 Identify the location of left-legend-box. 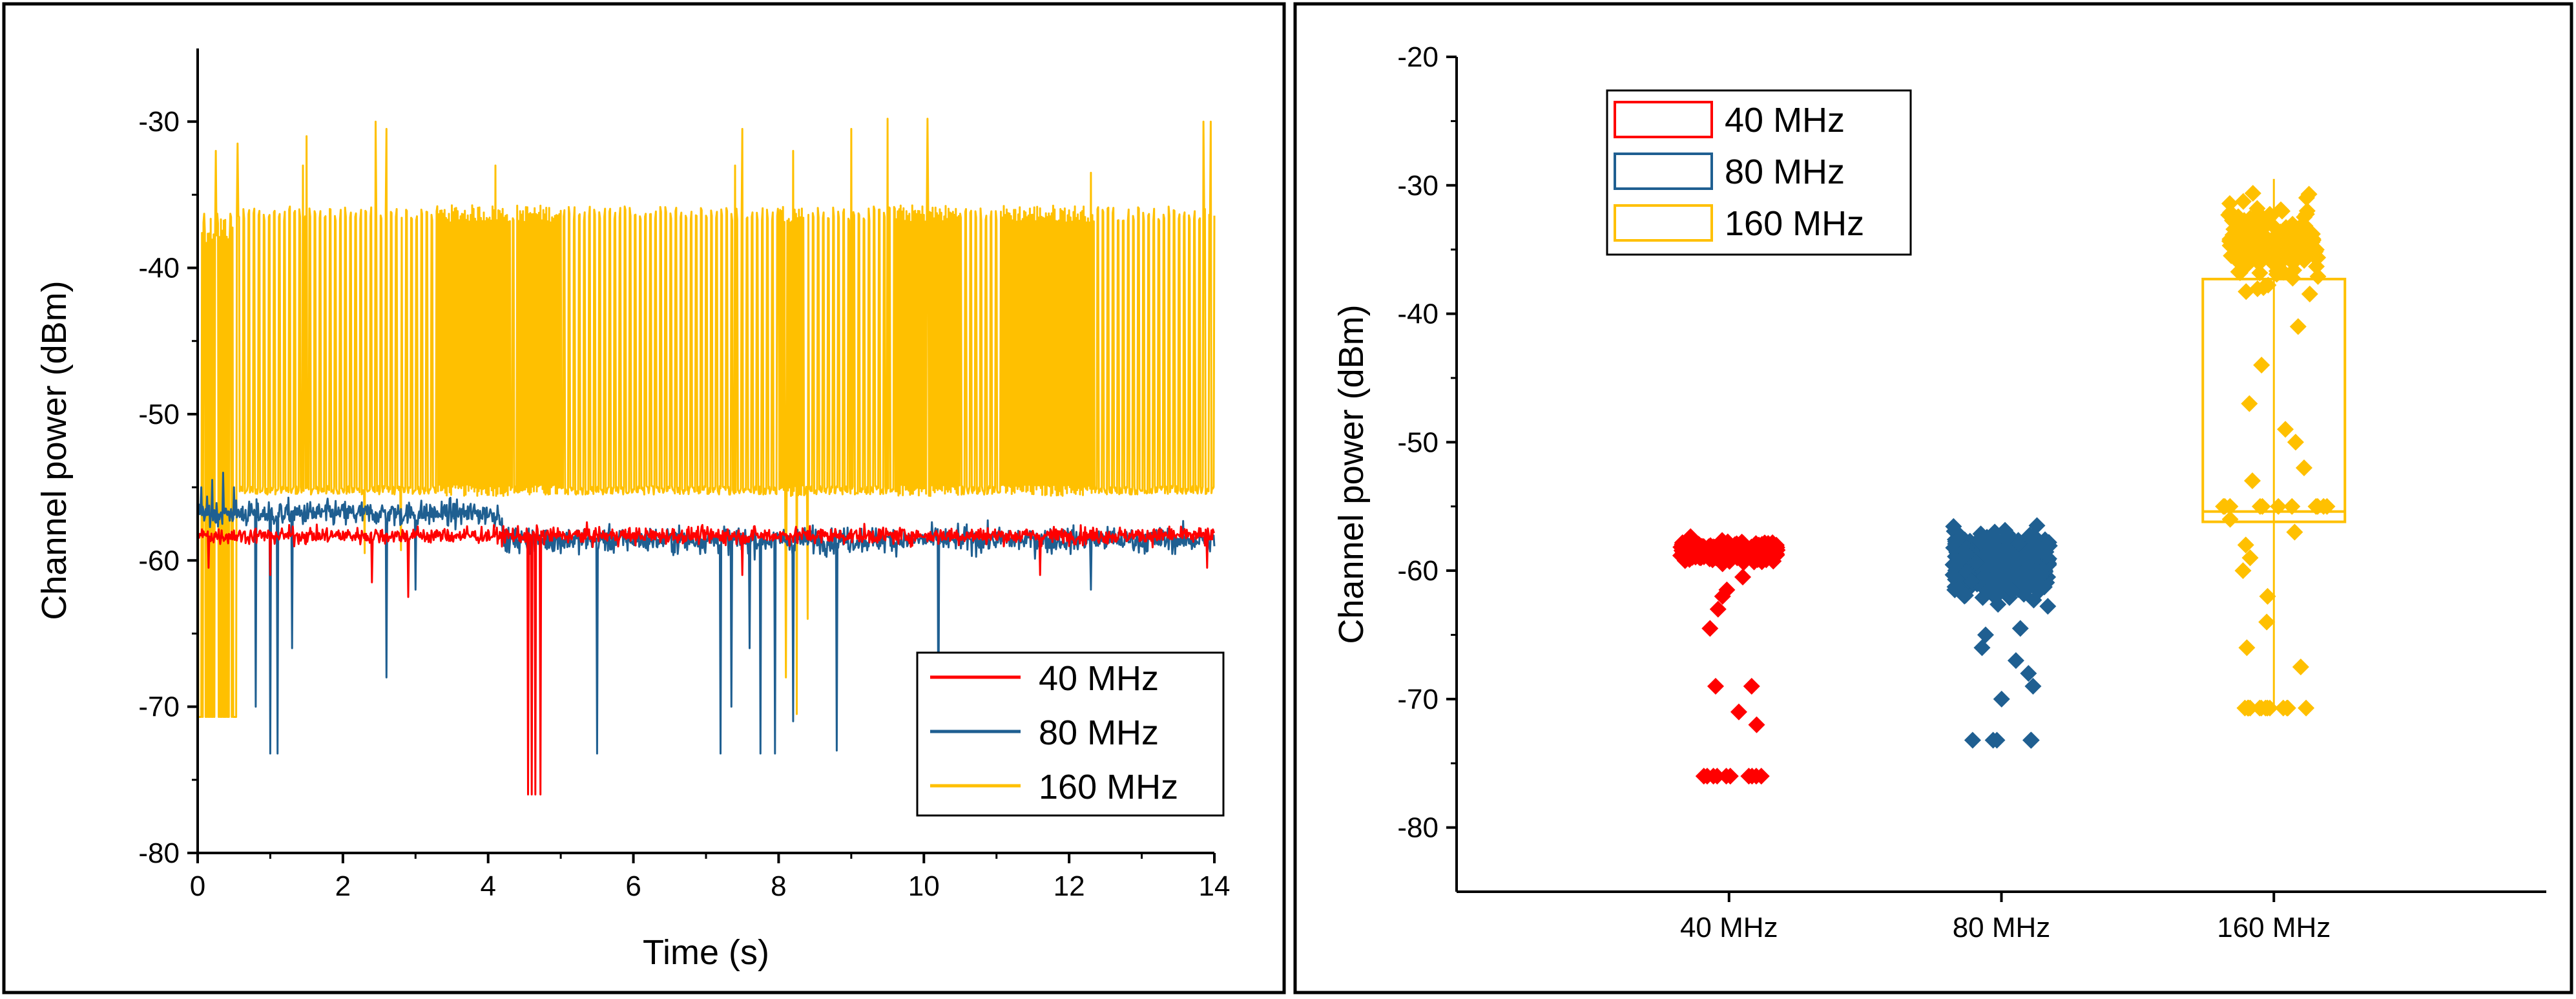
(1070, 734).